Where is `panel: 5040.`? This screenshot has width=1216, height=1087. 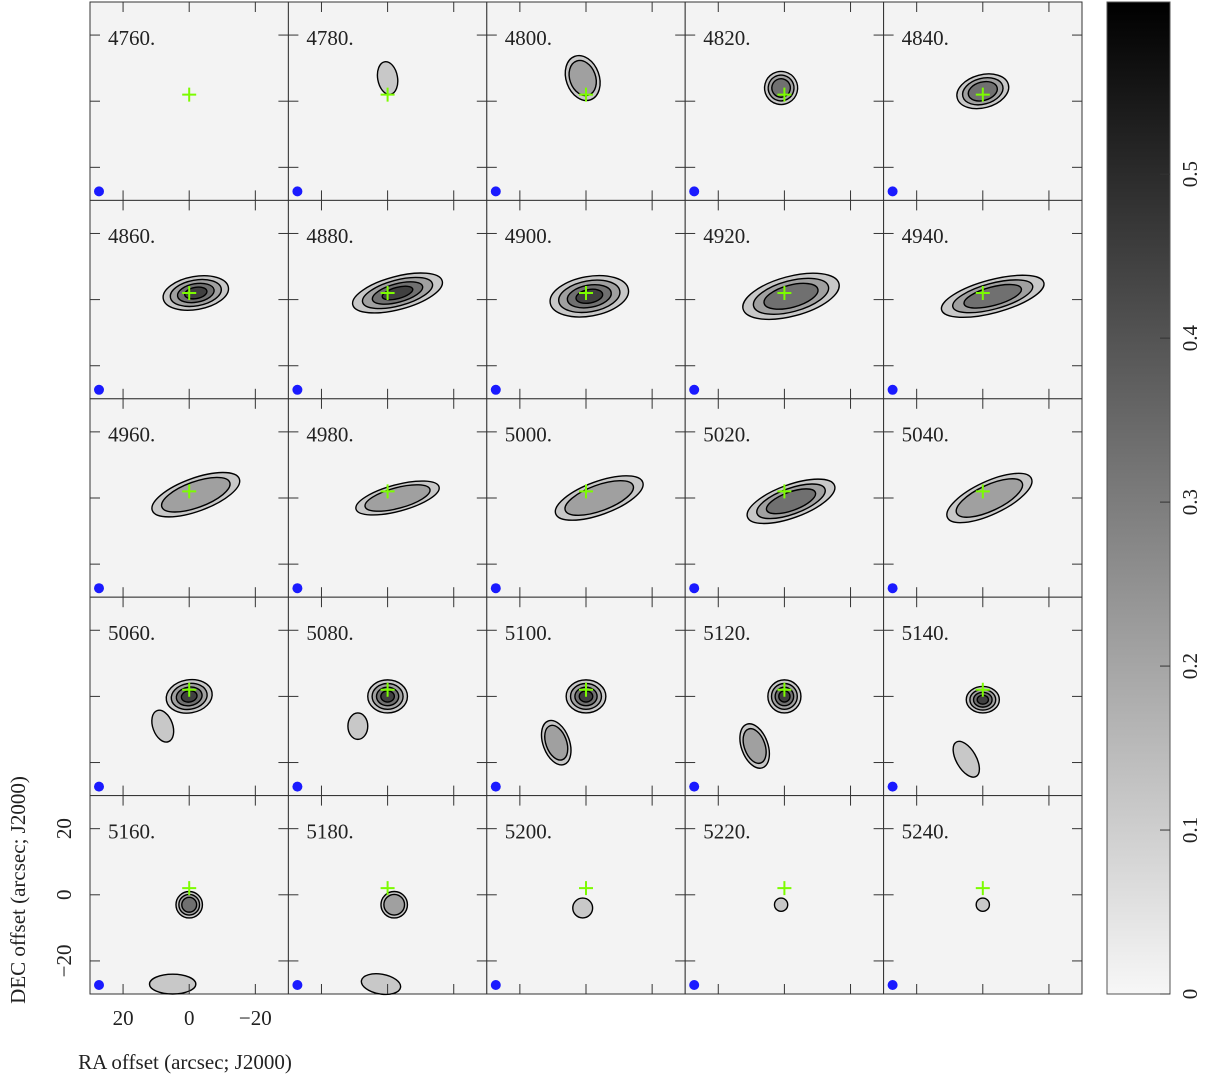 panel: 5040. is located at coordinates (983, 498).